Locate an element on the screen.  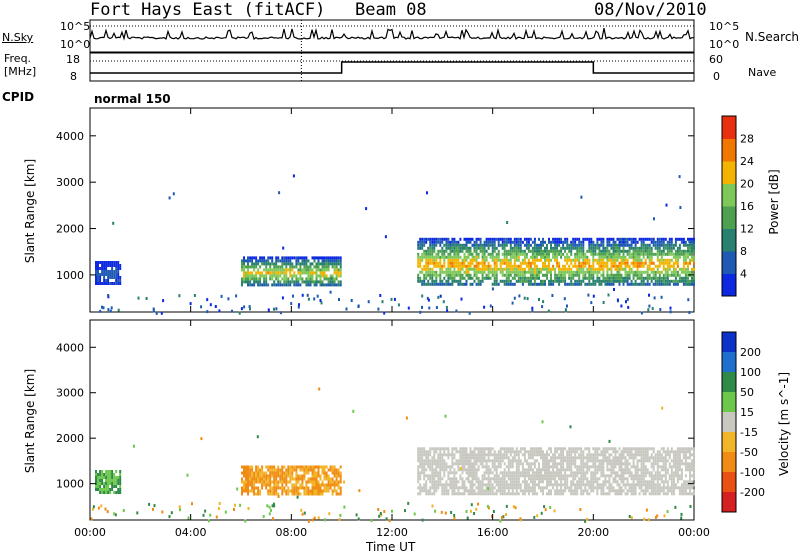
freq-tick-low: 8 is located at coordinates (73, 76).